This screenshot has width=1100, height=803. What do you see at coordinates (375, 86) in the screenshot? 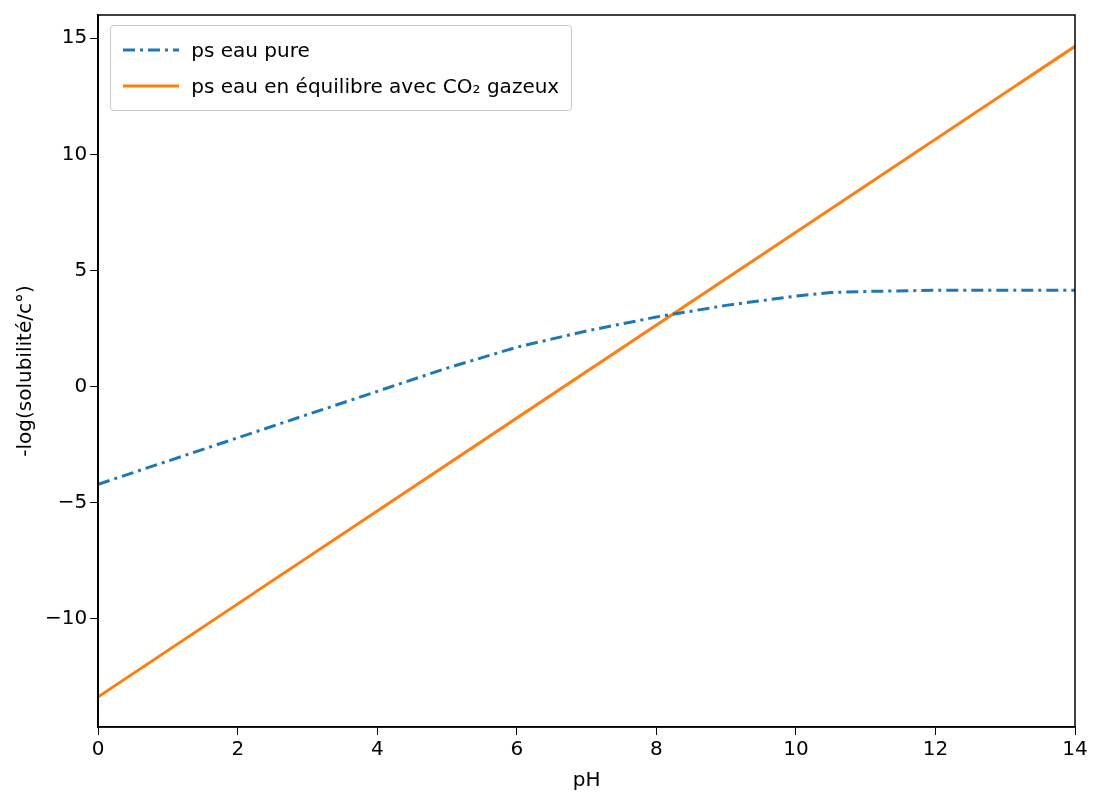
I see `legend-label: ps eau en équilibre avec CO₂ gazeux` at bounding box center [375, 86].